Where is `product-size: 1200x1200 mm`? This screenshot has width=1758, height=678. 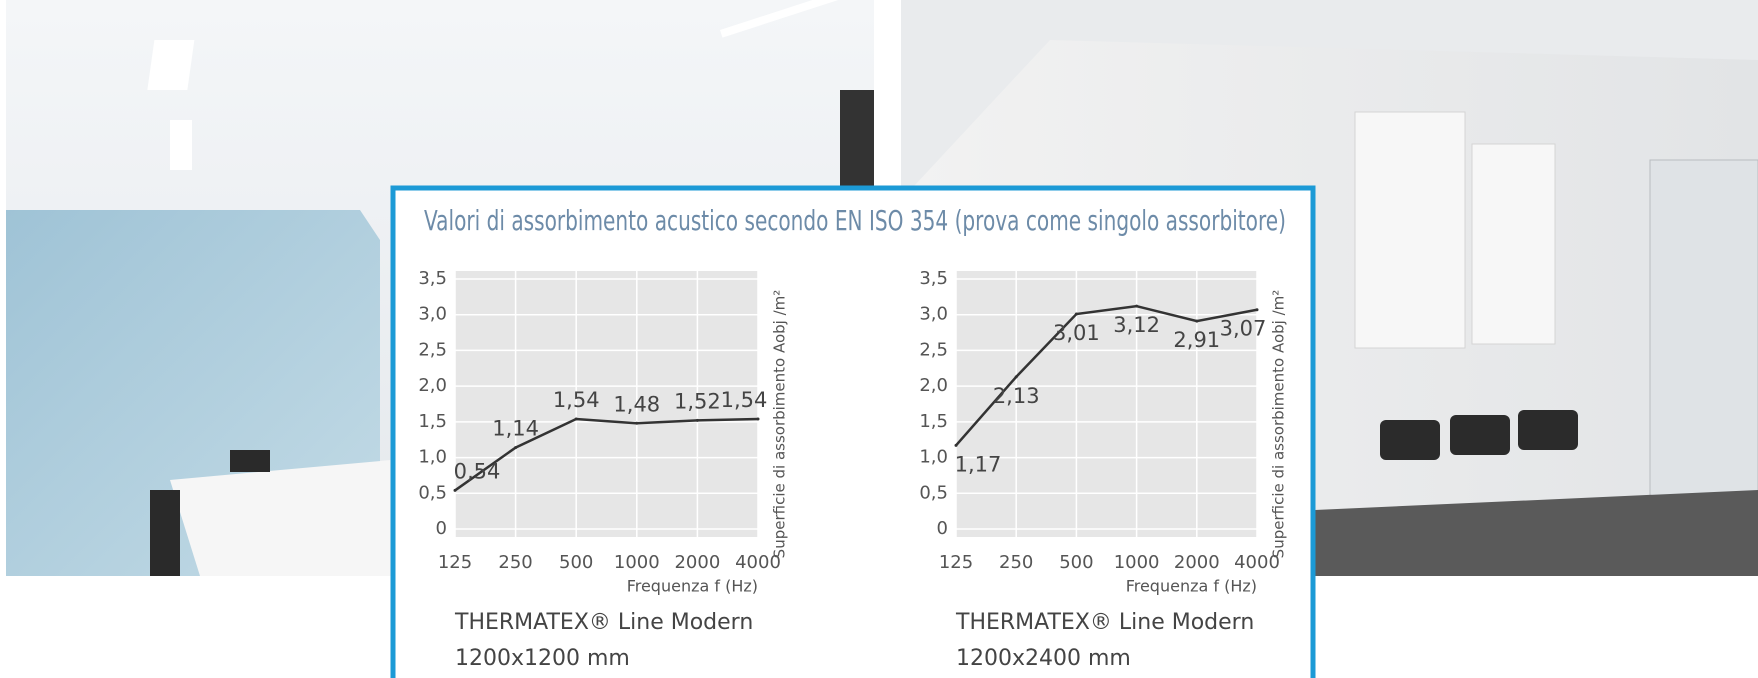 product-size: 1200x1200 mm is located at coordinates (542, 658).